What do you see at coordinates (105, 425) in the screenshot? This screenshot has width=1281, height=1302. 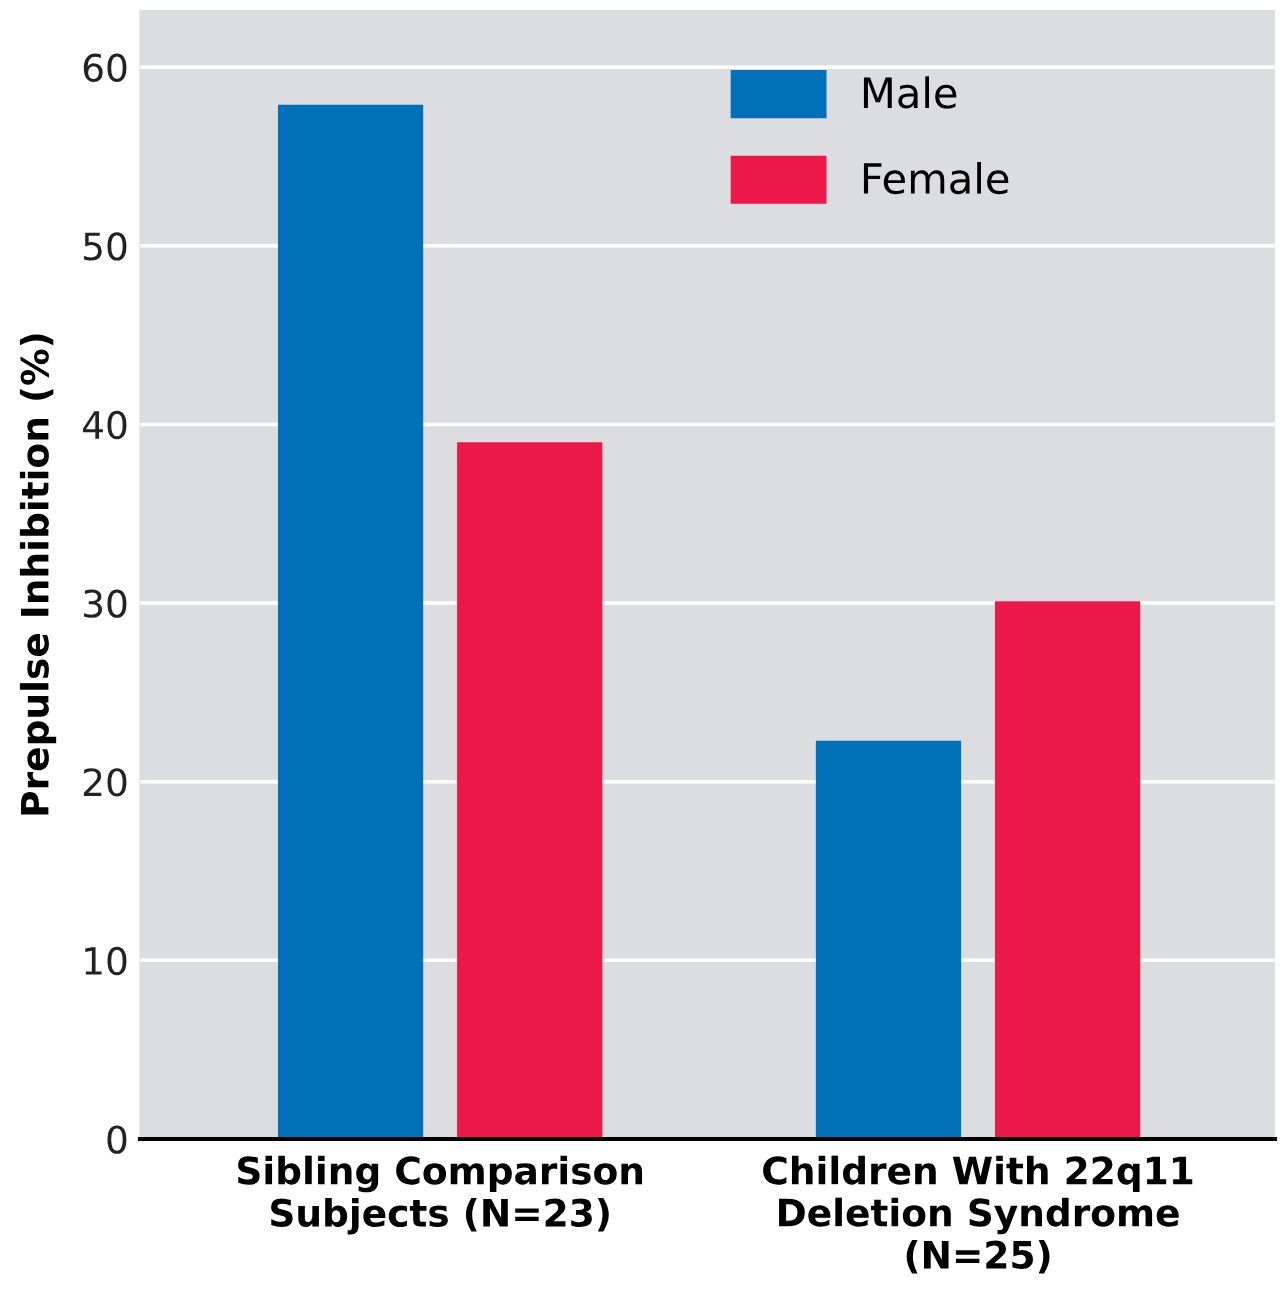 I see `y-tick-label: 40` at bounding box center [105, 425].